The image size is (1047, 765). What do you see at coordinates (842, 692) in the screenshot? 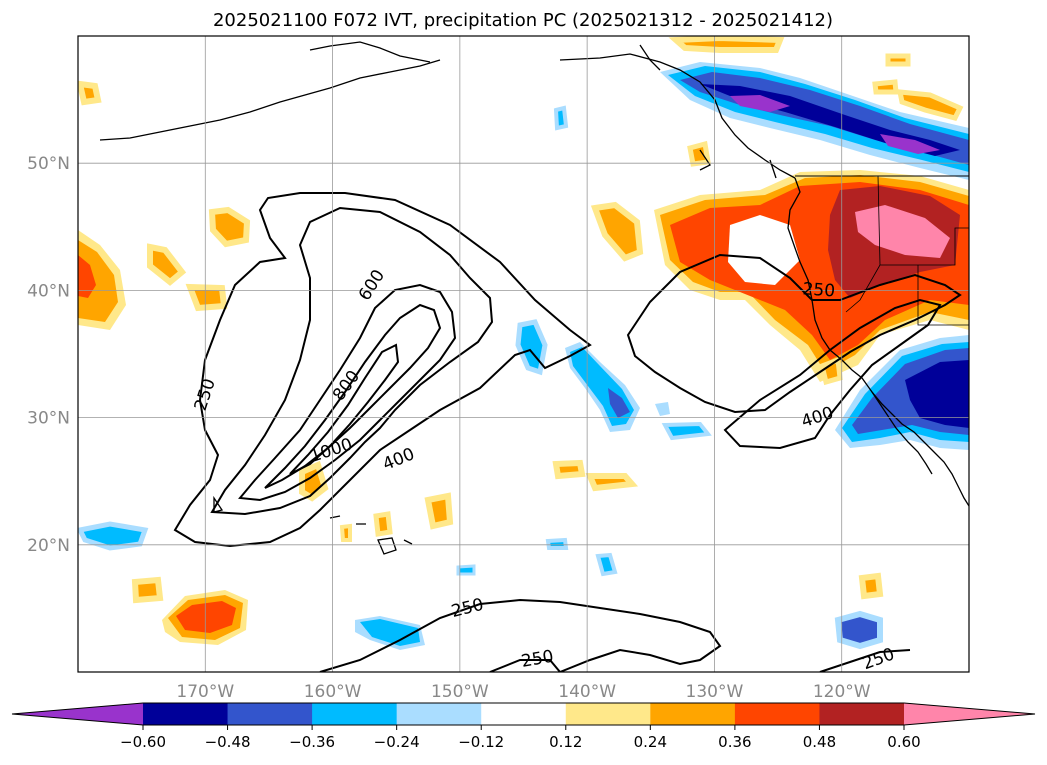
I see `lon-tick-label: 120°W` at bounding box center [842, 692].